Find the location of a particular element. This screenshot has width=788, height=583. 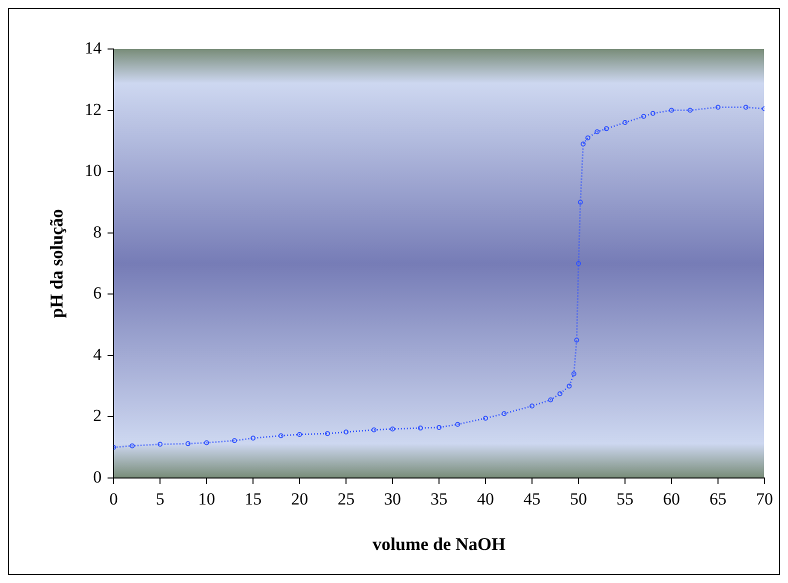

x-tick-label: 0 is located at coordinates (113, 499).